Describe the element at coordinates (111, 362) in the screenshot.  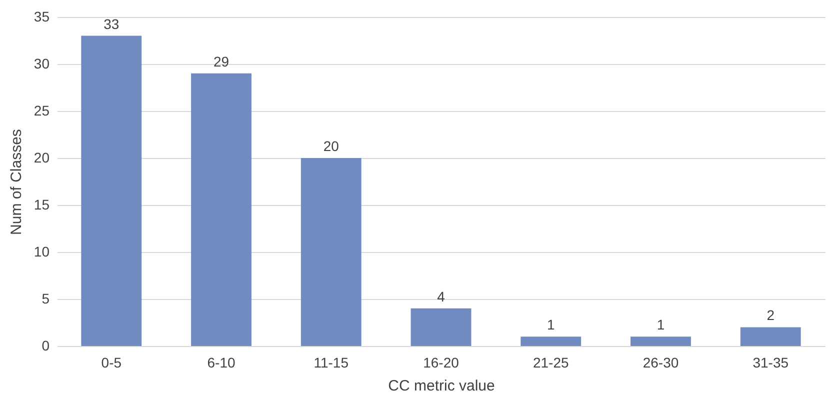
I see `x-tick-label: 0-5` at that location.